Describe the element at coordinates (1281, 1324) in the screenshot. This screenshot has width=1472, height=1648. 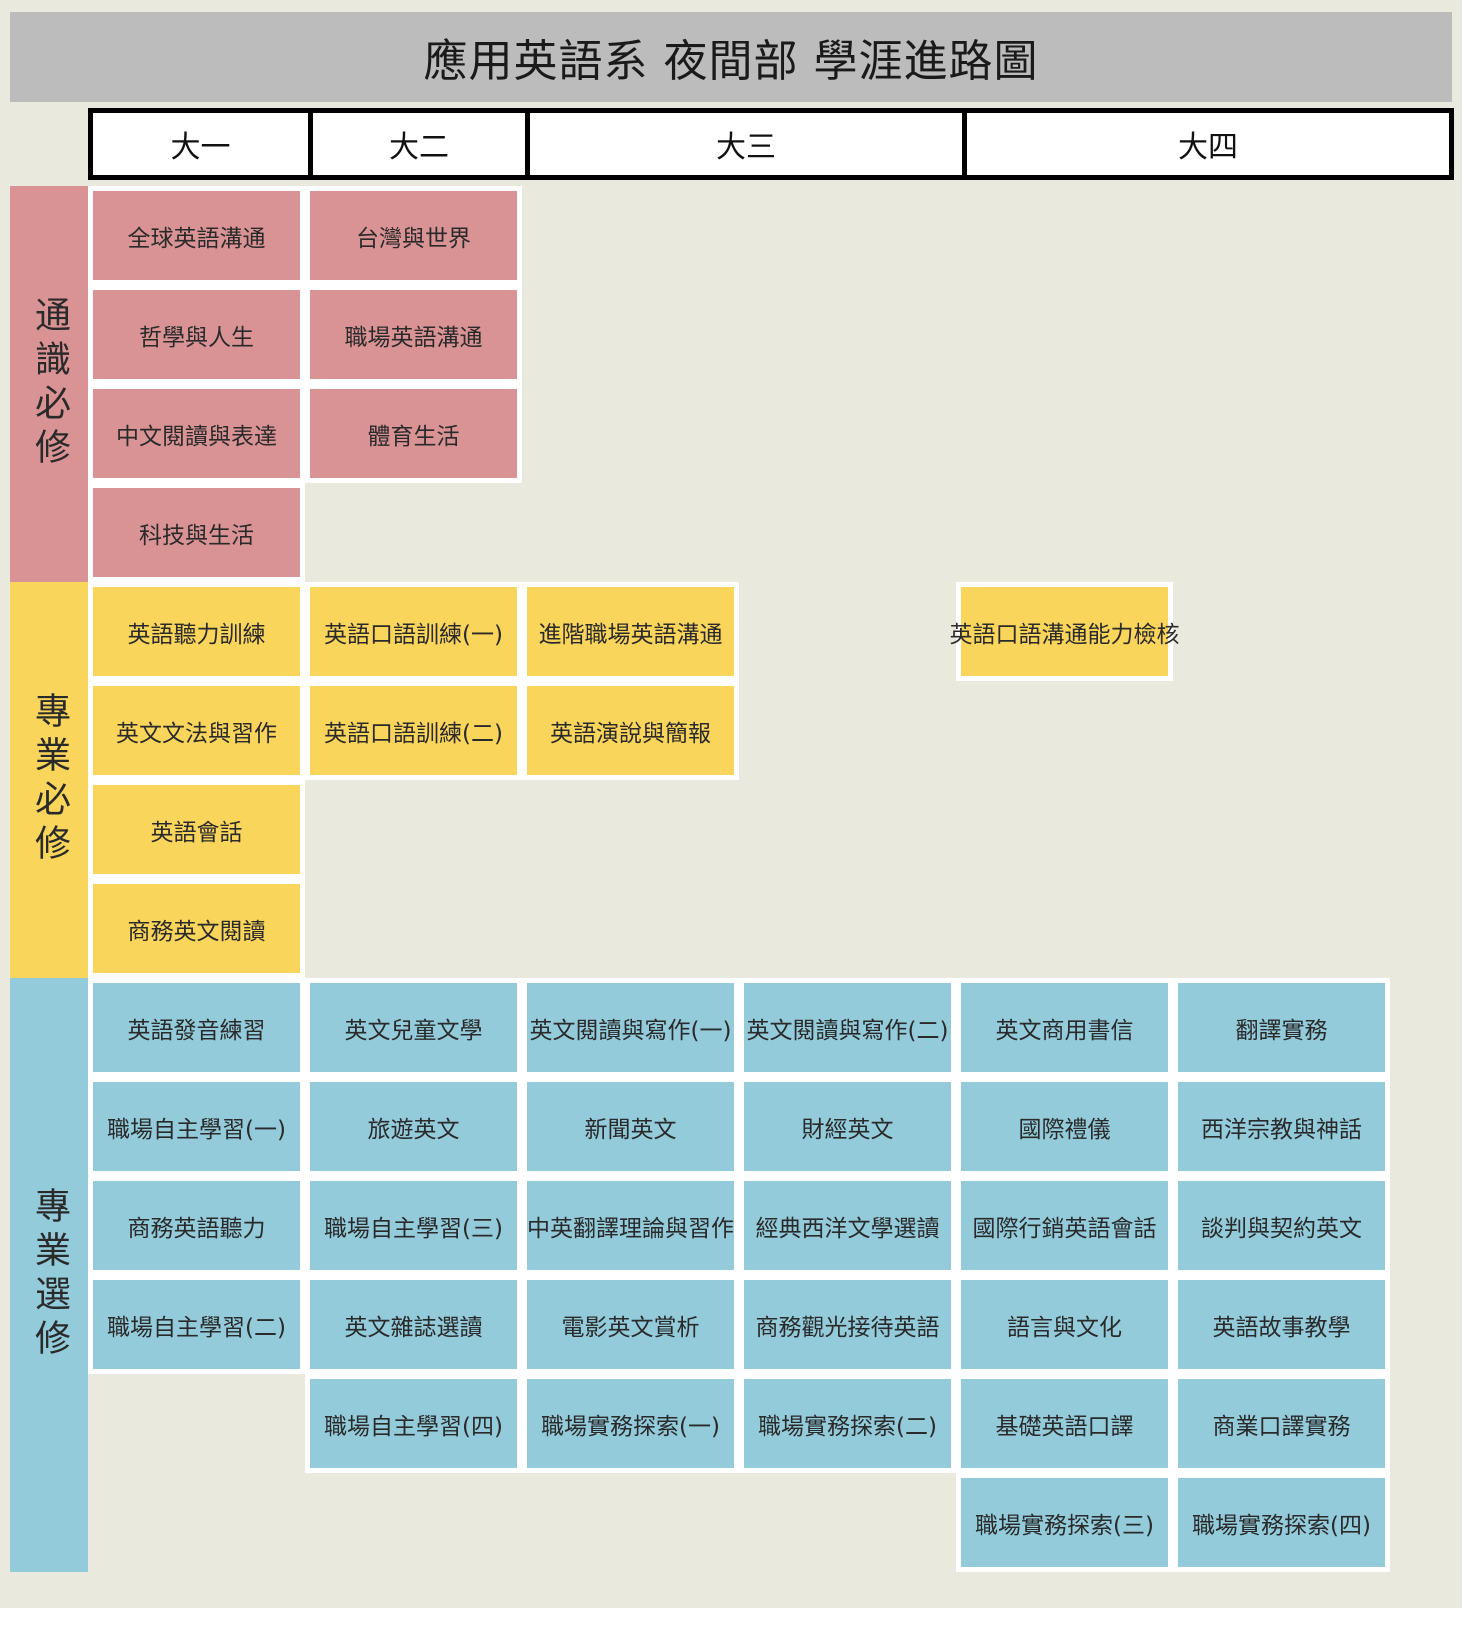
I see `course-cell: 英語故事教學` at that location.